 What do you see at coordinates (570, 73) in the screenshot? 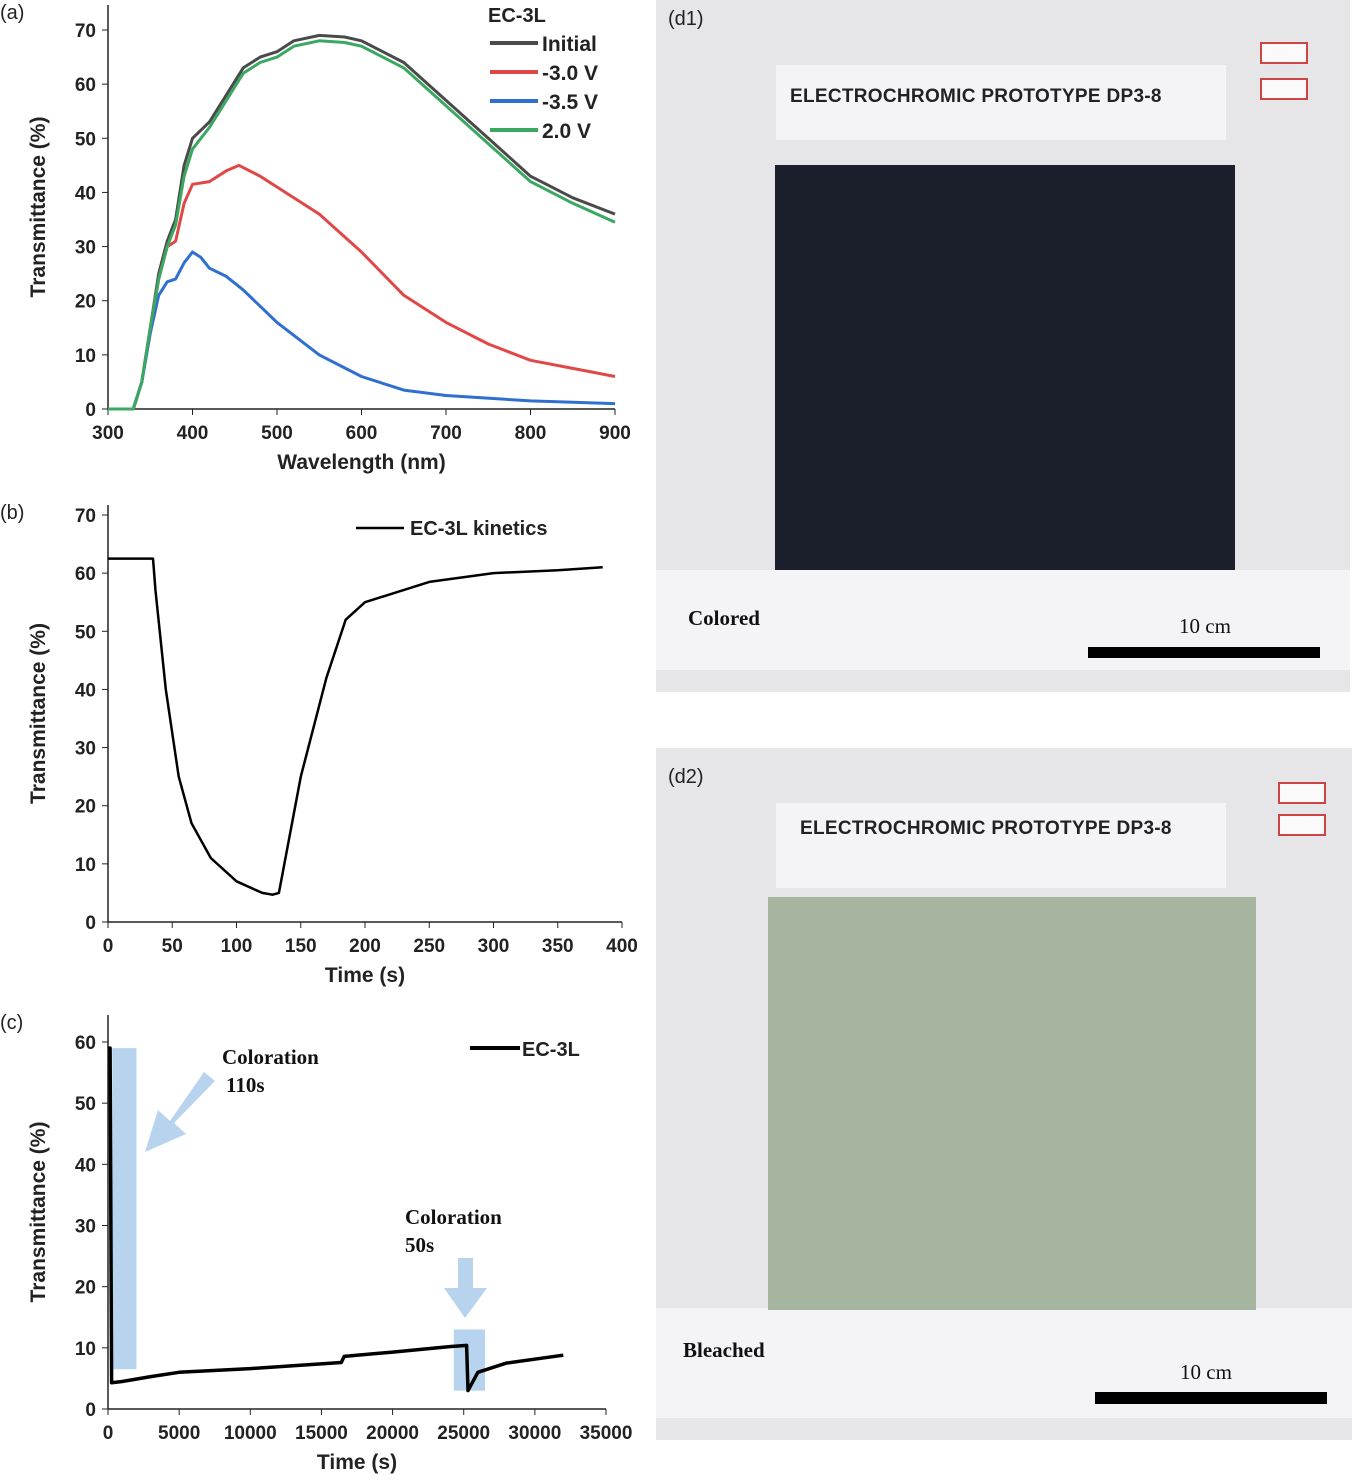
I see `legend-label: -3.0 V` at bounding box center [570, 73].